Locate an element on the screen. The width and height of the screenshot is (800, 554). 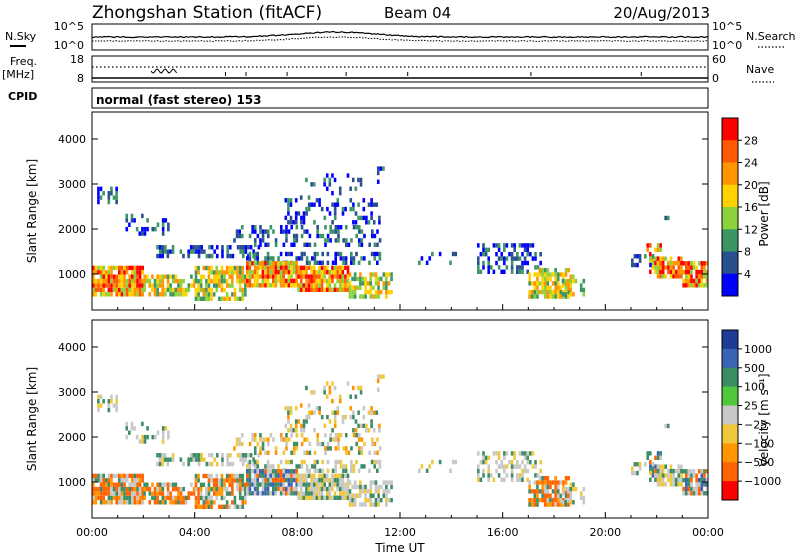
colorbar-frame is located at coordinates (730, 415).